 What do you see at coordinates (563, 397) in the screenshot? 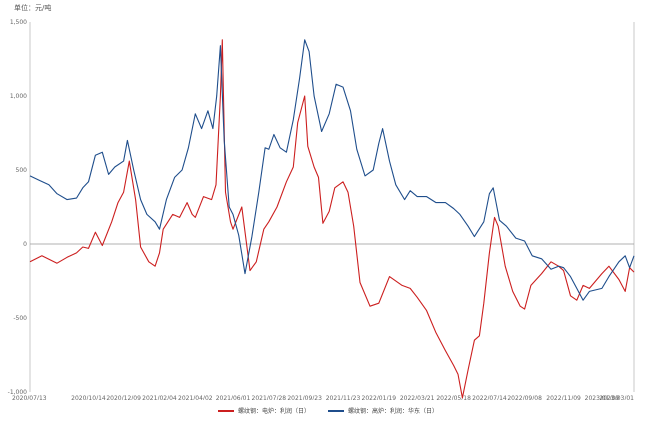
I see `x-tick-label: 2022/11/09` at bounding box center [563, 397].